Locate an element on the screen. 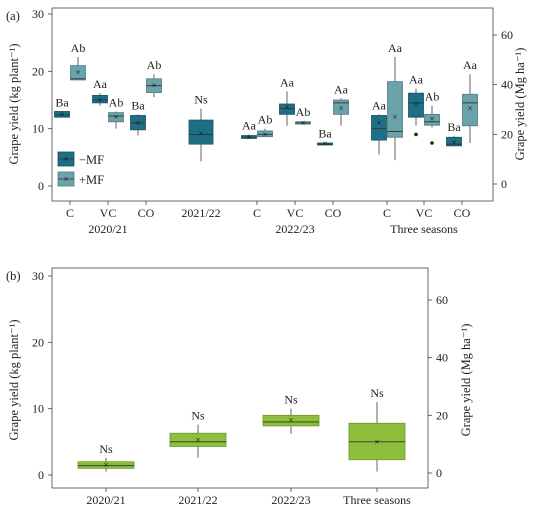 This screenshot has width=550, height=509. box-minus_mf-15: × Aa is located at coordinates (416, 105).